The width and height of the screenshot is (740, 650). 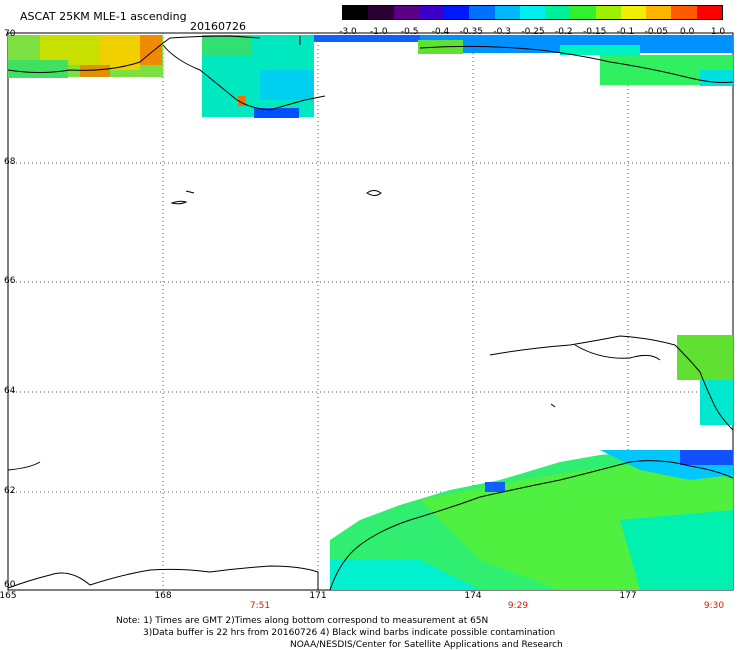 What do you see at coordinates (714, 606) in the screenshot?
I see `time-label: 9:30` at bounding box center [714, 606].